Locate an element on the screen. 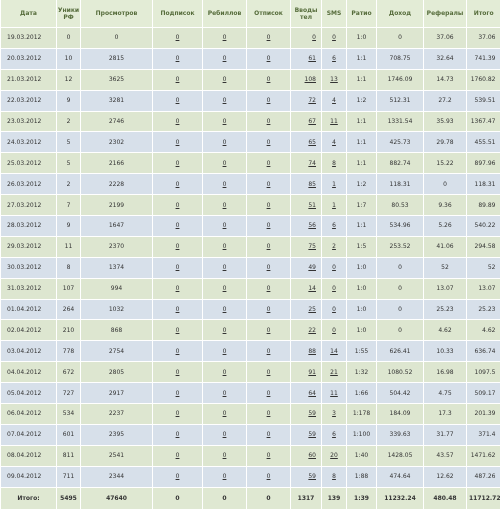  cell-phone-inputs-link: 0 is located at coordinates (314, 37).